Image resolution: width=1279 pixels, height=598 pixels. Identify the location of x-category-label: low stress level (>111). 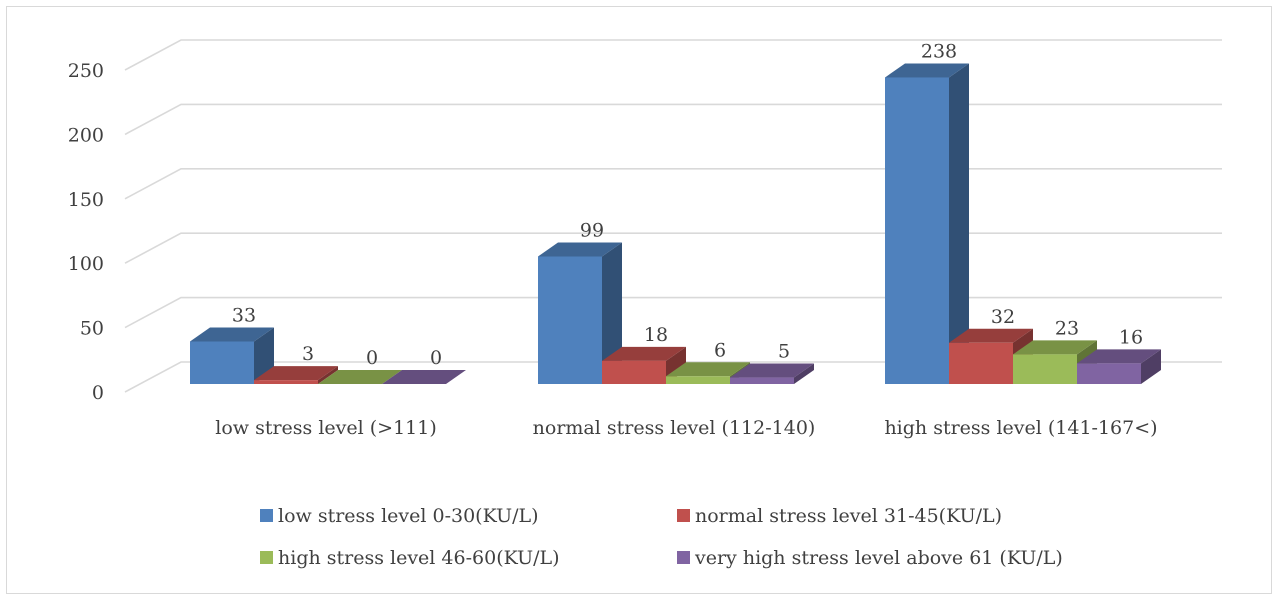
(326, 428).